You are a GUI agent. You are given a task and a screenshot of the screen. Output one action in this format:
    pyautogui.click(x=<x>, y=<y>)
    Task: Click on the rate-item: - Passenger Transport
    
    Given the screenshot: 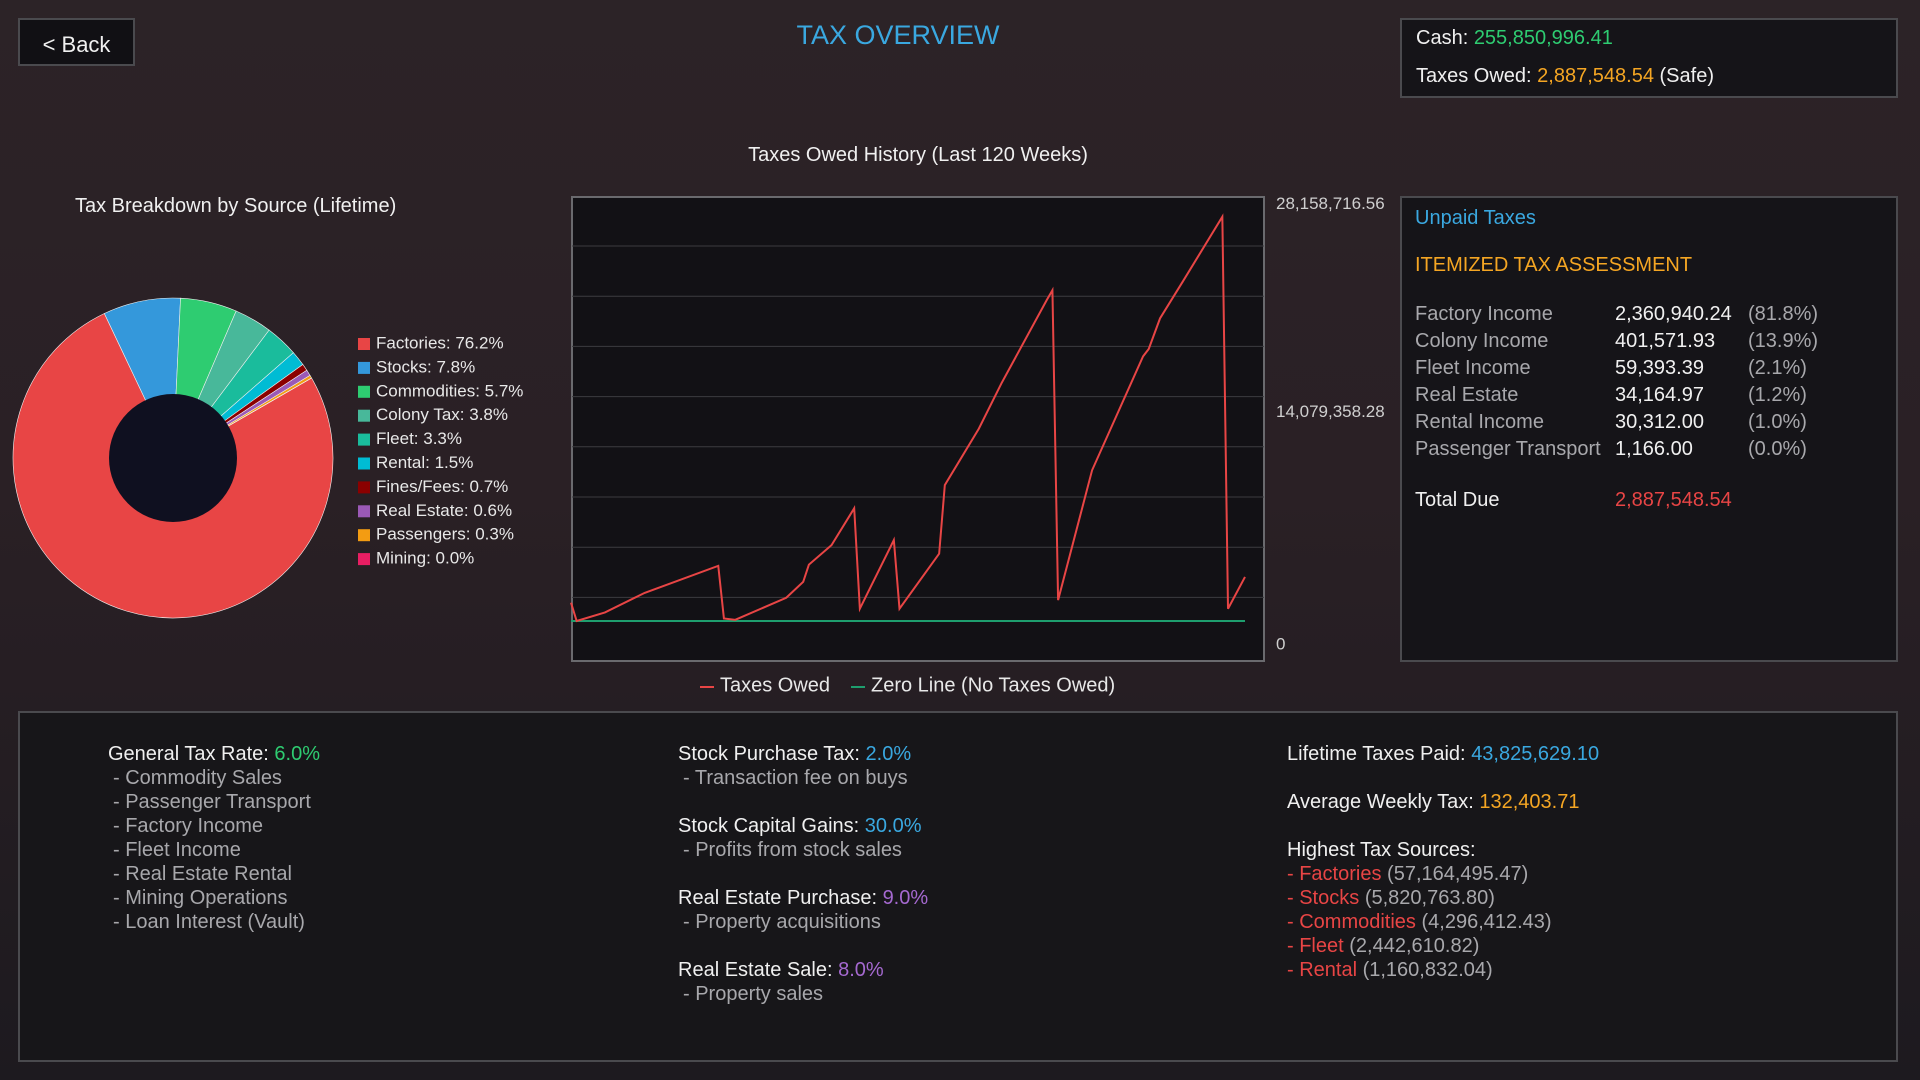 What is the action you would take?
    pyautogui.click(x=212, y=802)
    